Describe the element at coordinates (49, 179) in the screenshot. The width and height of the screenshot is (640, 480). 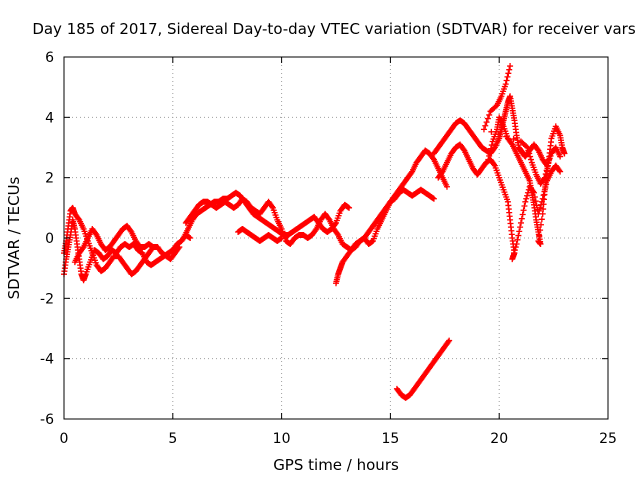
I see `y-tick-label: 2` at that location.